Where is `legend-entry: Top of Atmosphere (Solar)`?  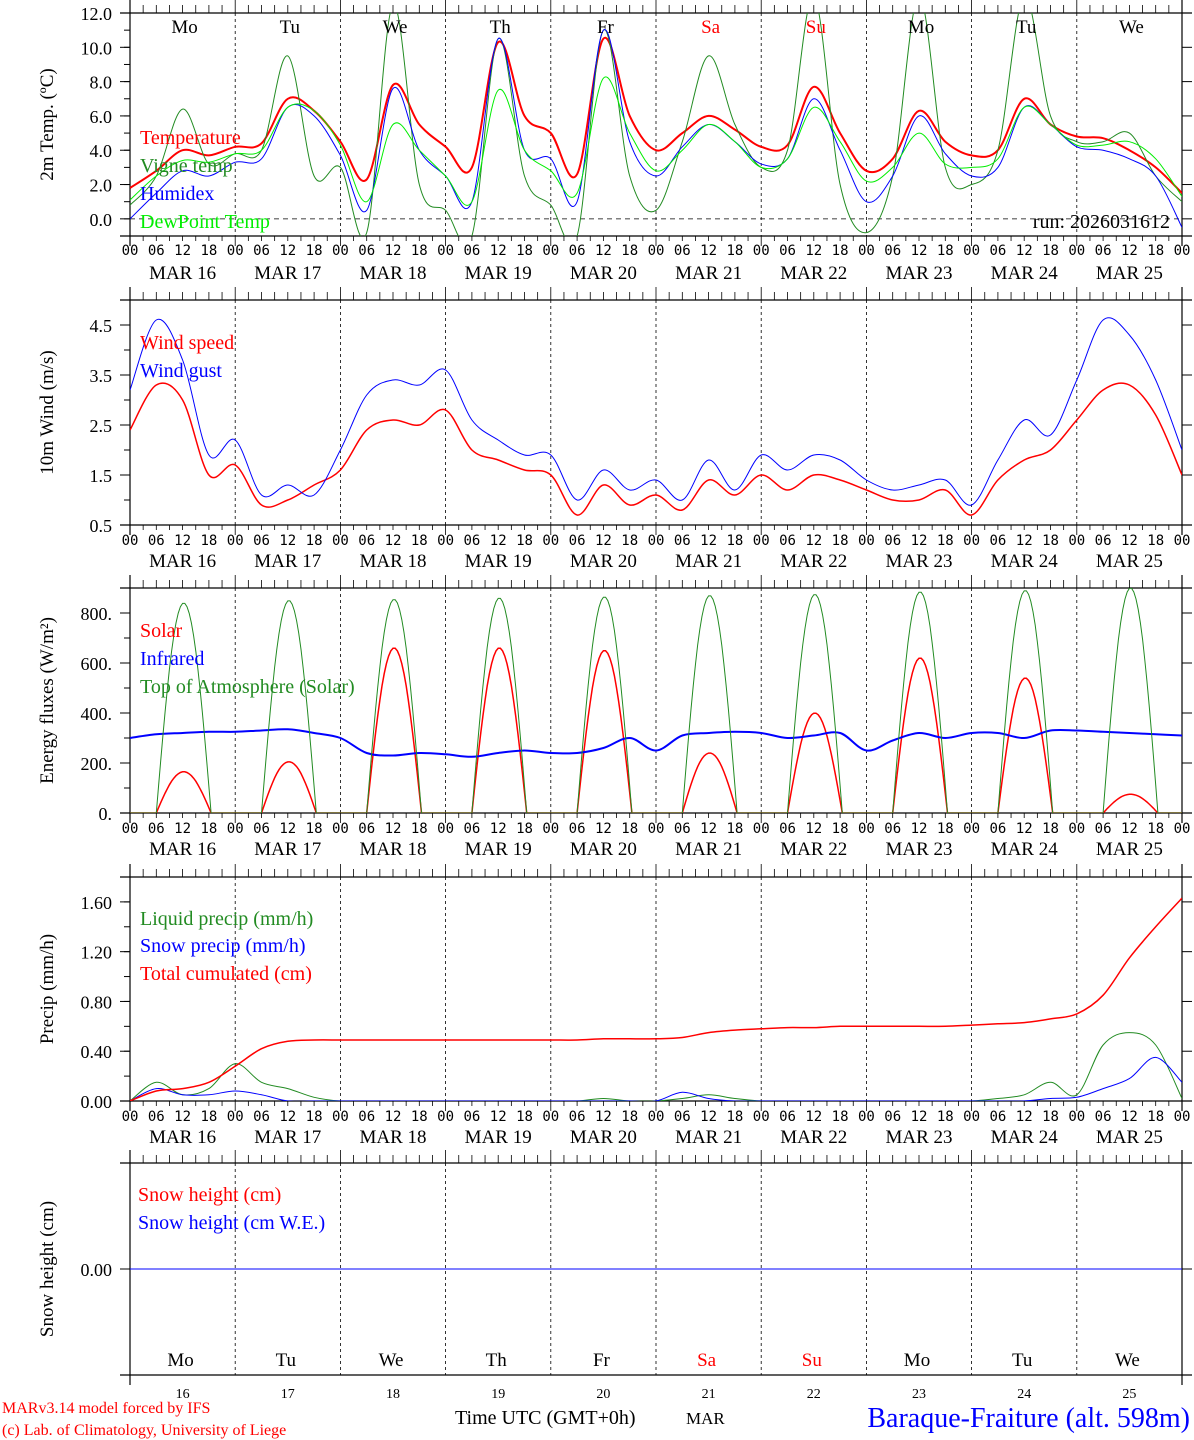
legend-entry: Top of Atmosphere (Solar) is located at coordinates (247, 687).